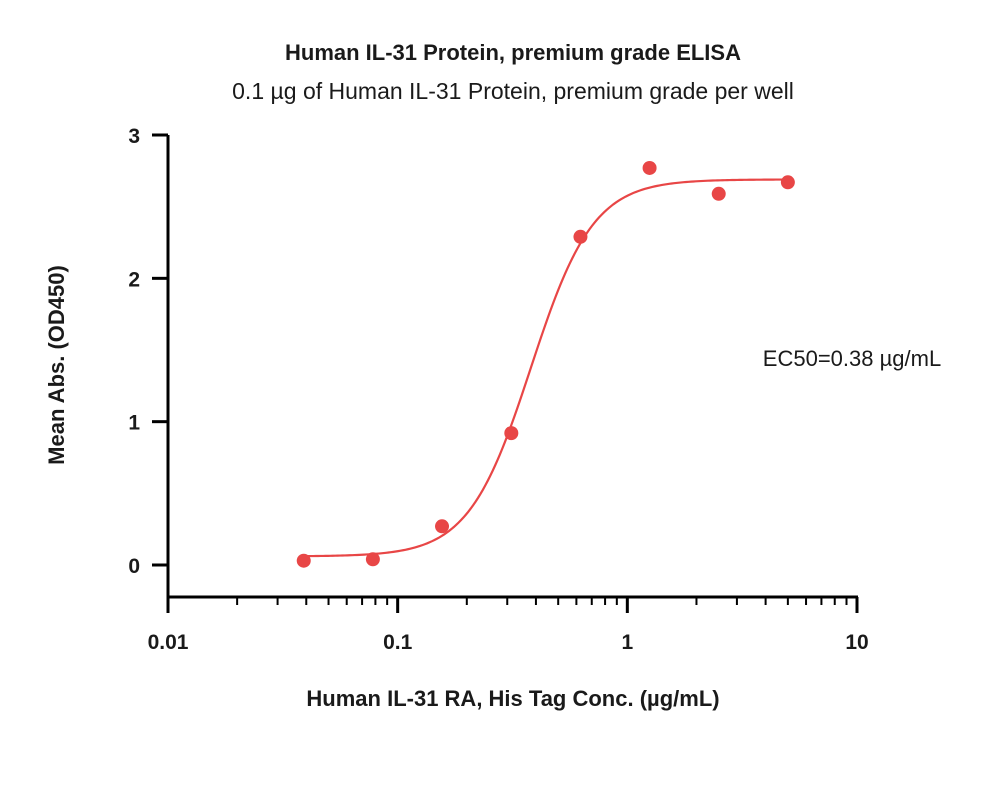  I want to click on chart-title: Human IL-31 Protein, premium grade ELISA, so click(513, 52).